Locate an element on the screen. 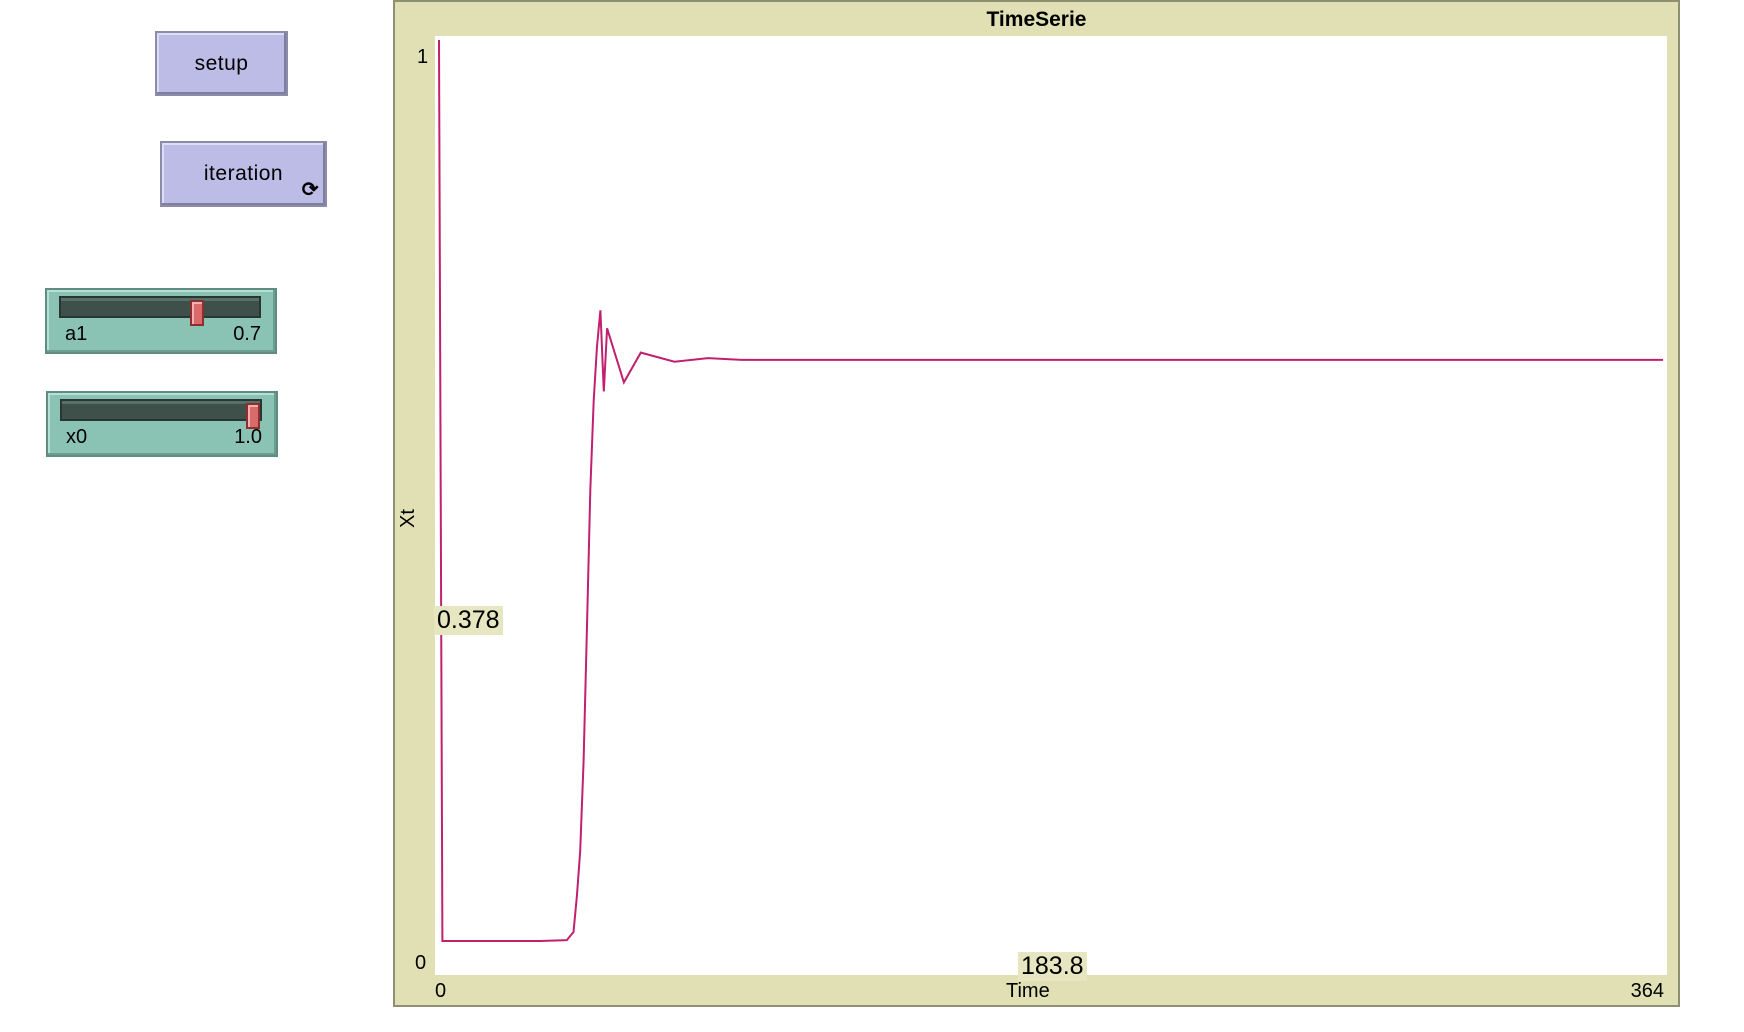 Image resolution: width=1744 pixels, height=1032 pixels. slider-a1-handle is located at coordinates (197, 313).